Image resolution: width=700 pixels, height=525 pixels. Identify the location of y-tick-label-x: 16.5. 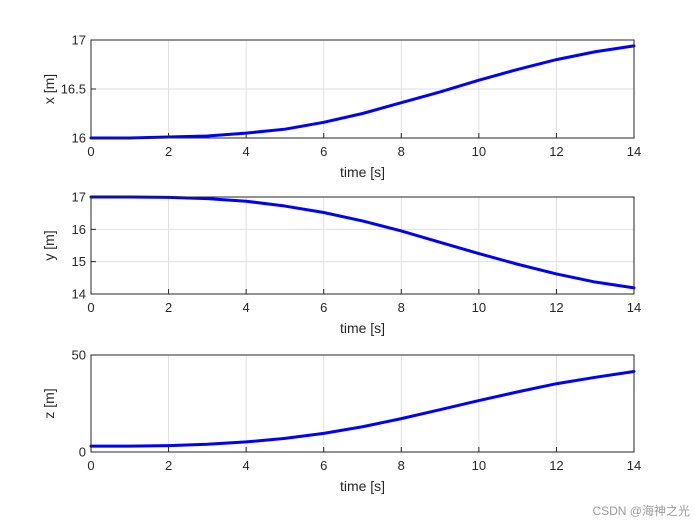
(73, 89).